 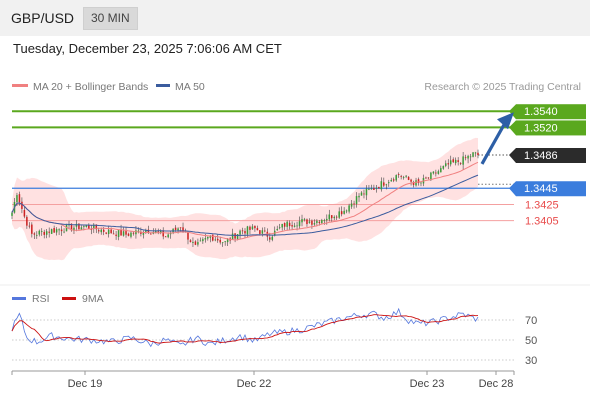 I want to click on x-tick-label: Dec 19, so click(x=85, y=384).